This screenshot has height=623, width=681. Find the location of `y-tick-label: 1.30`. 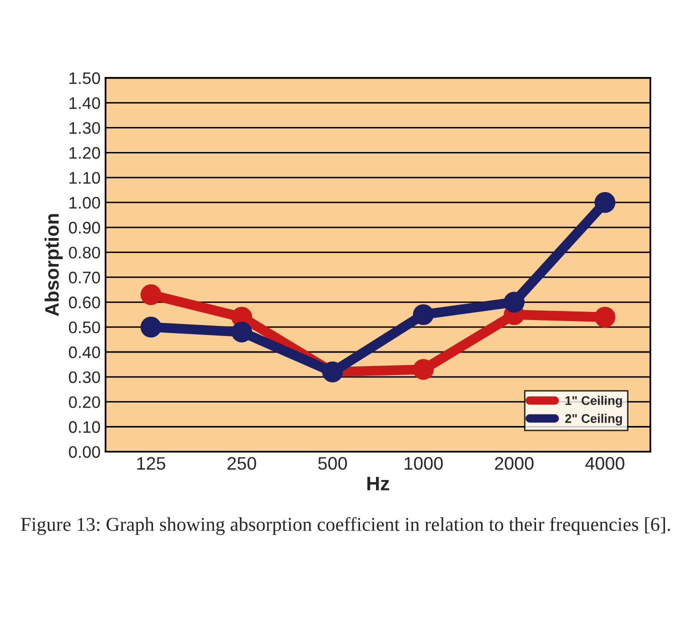

y-tick-label: 1.30 is located at coordinates (85, 128).